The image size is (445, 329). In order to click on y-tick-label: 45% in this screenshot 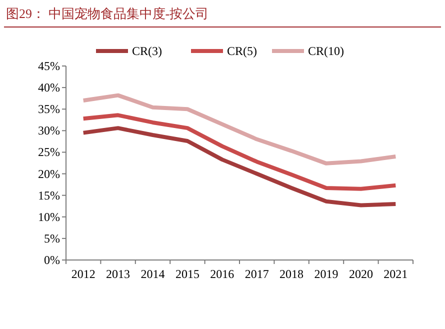, I will do `click(49, 66)`.